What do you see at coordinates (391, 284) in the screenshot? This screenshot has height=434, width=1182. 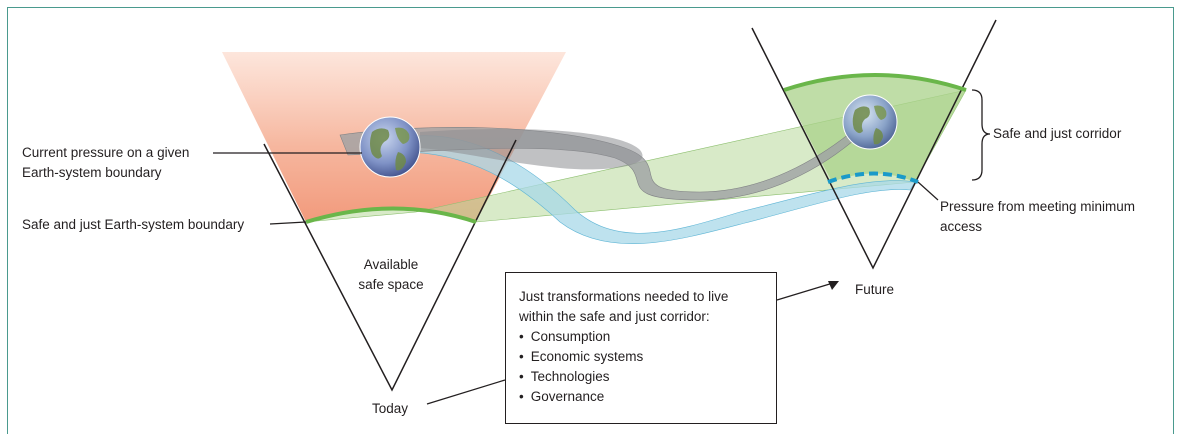 I see `label-available-line2: safe space` at bounding box center [391, 284].